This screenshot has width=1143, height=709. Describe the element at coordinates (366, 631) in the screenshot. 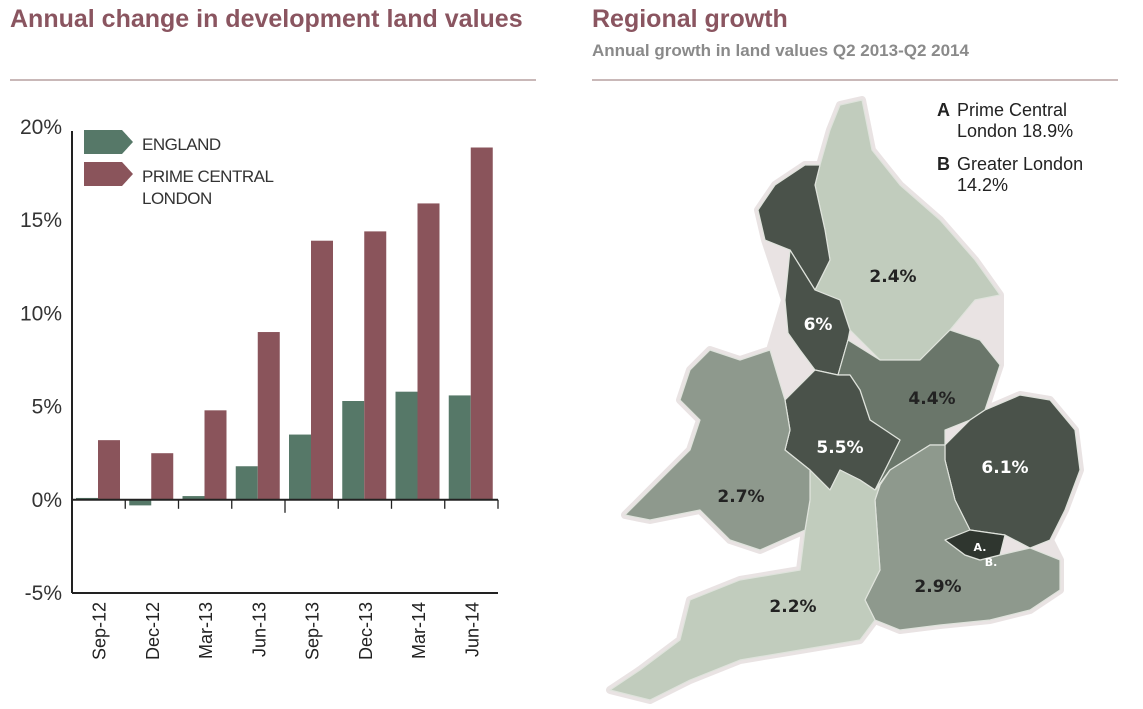

I see `x-tick-label: Dec-13` at that location.